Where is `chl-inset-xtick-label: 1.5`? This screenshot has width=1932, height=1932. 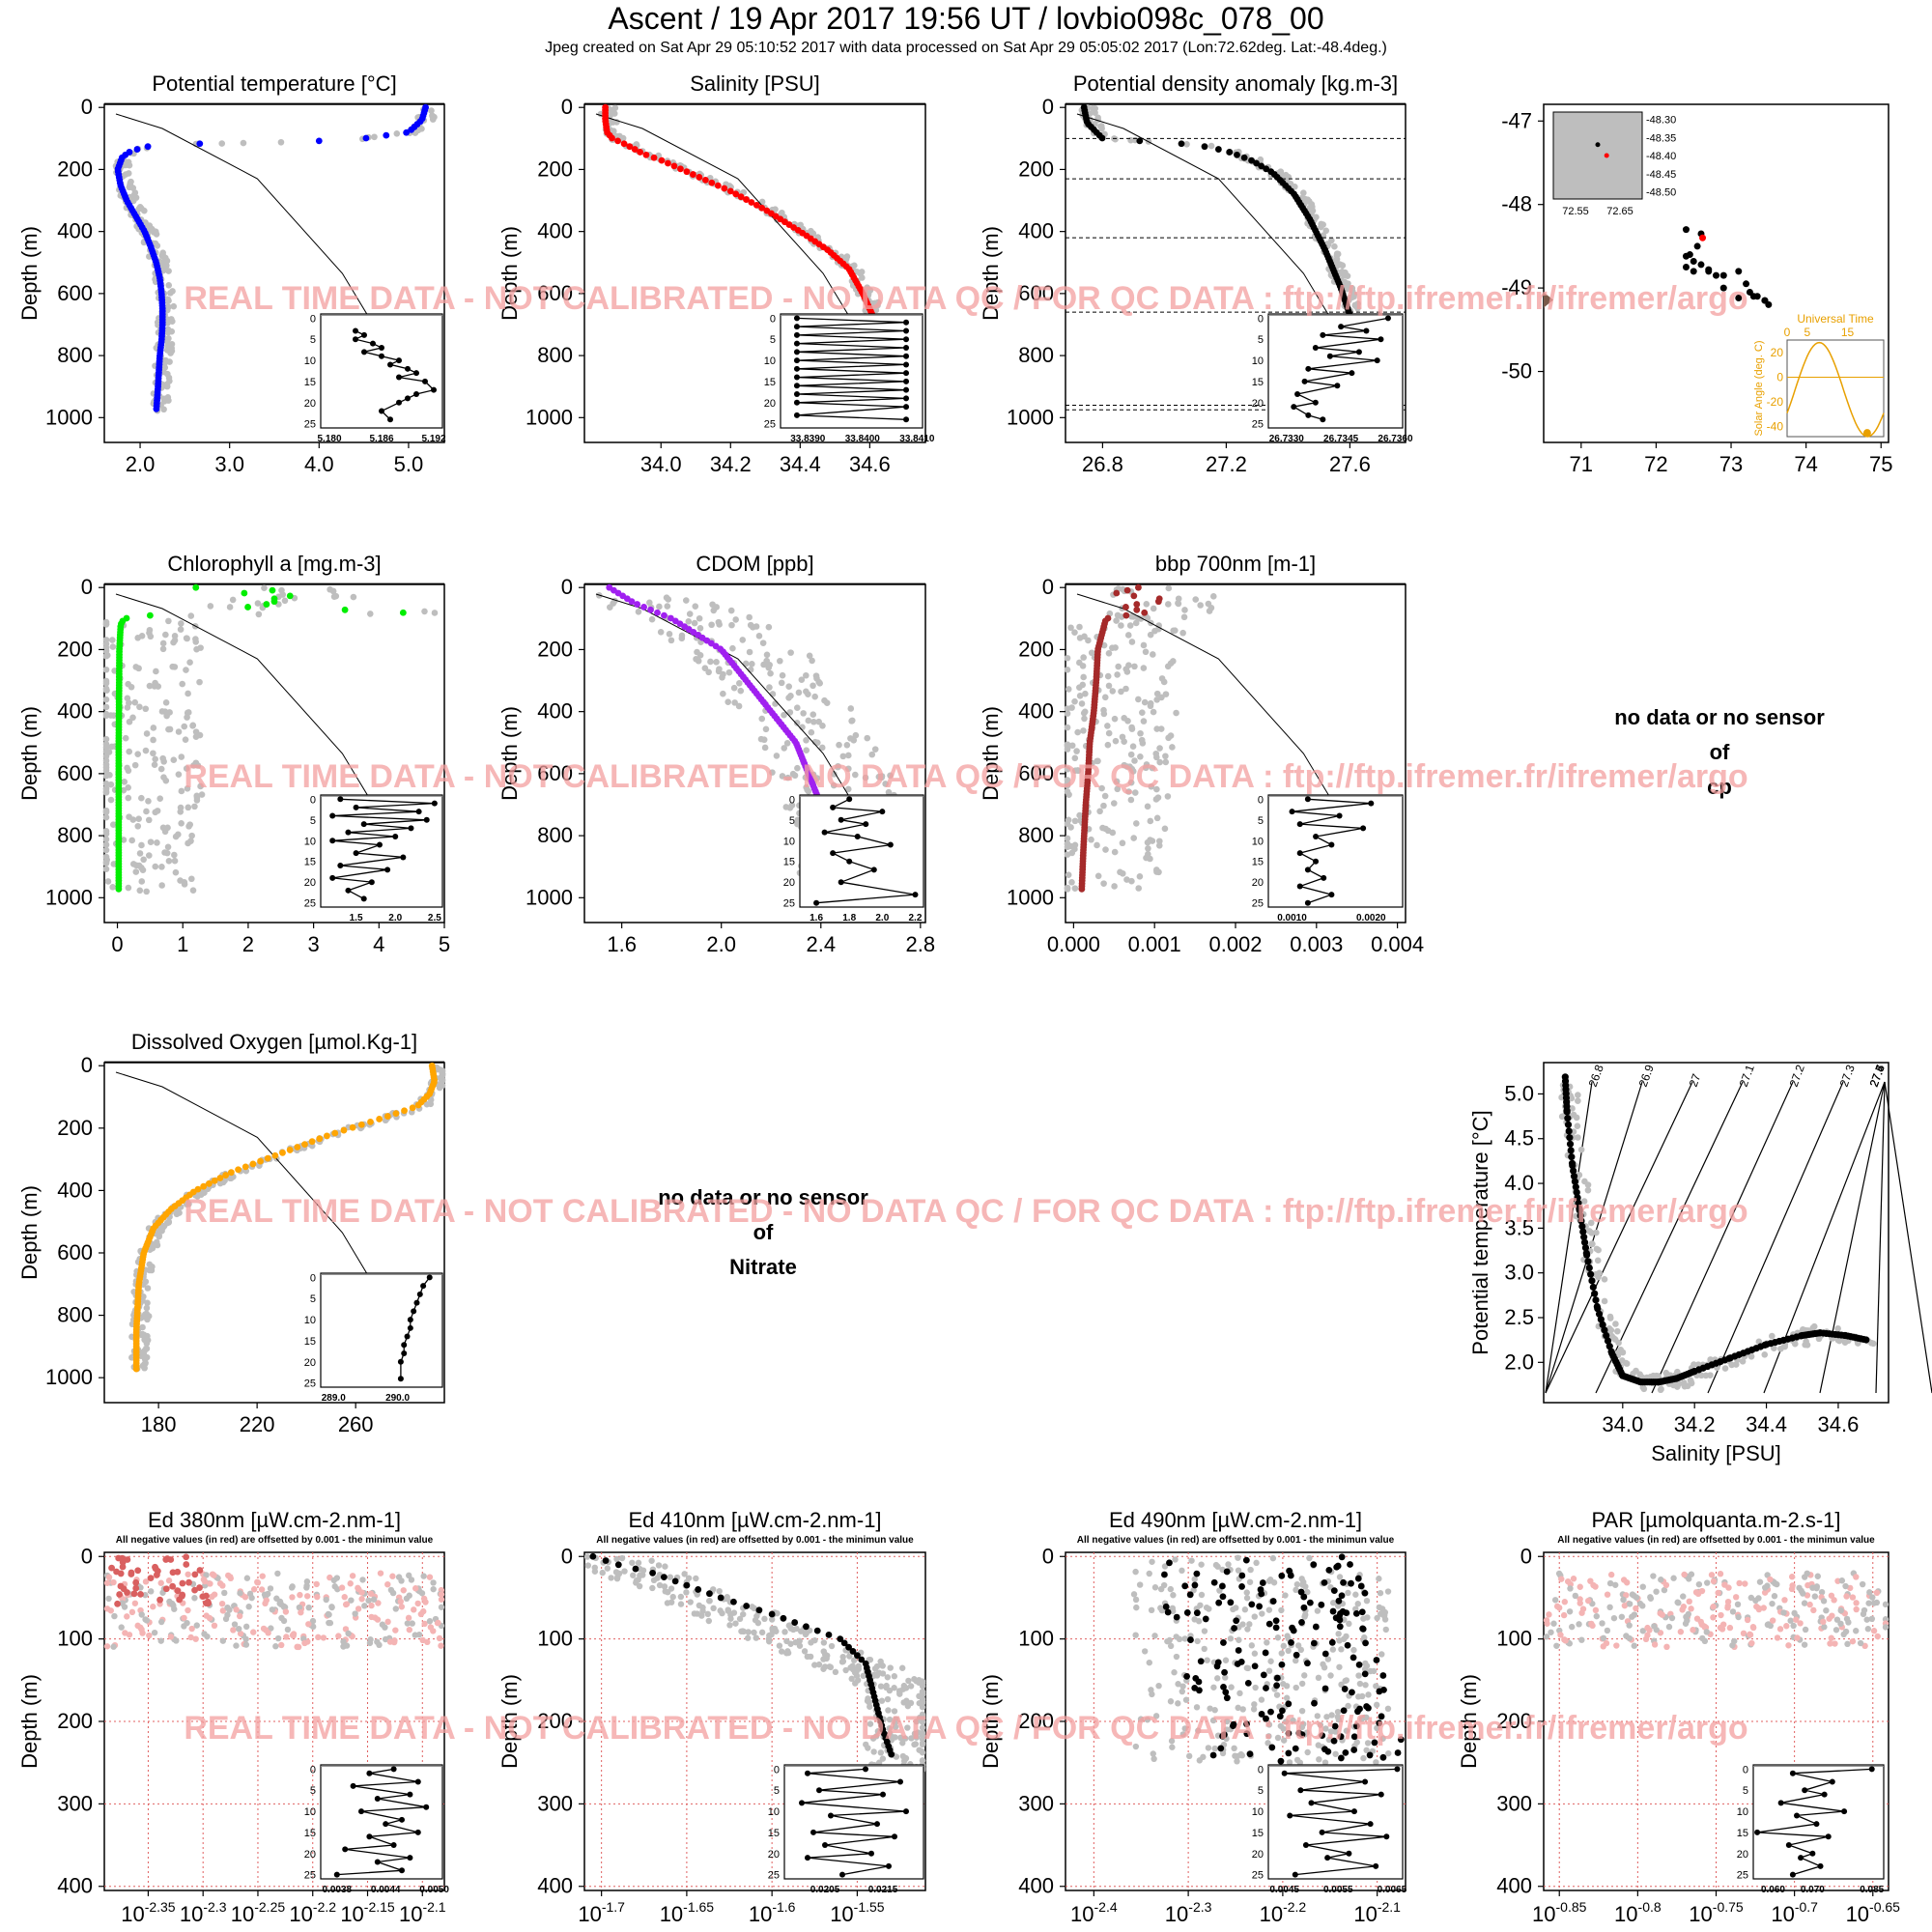
chl-inset-xtick-label: 1.5 is located at coordinates (356, 918).